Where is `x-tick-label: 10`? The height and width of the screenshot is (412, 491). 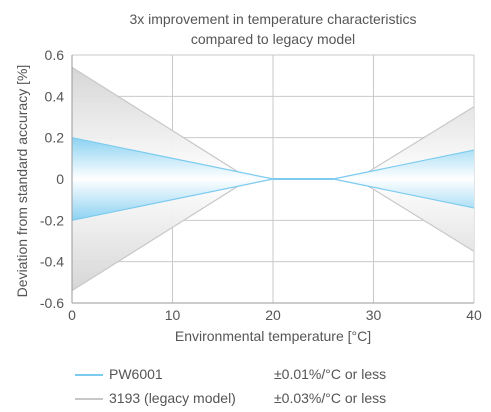 x-tick-label: 10 is located at coordinates (173, 315).